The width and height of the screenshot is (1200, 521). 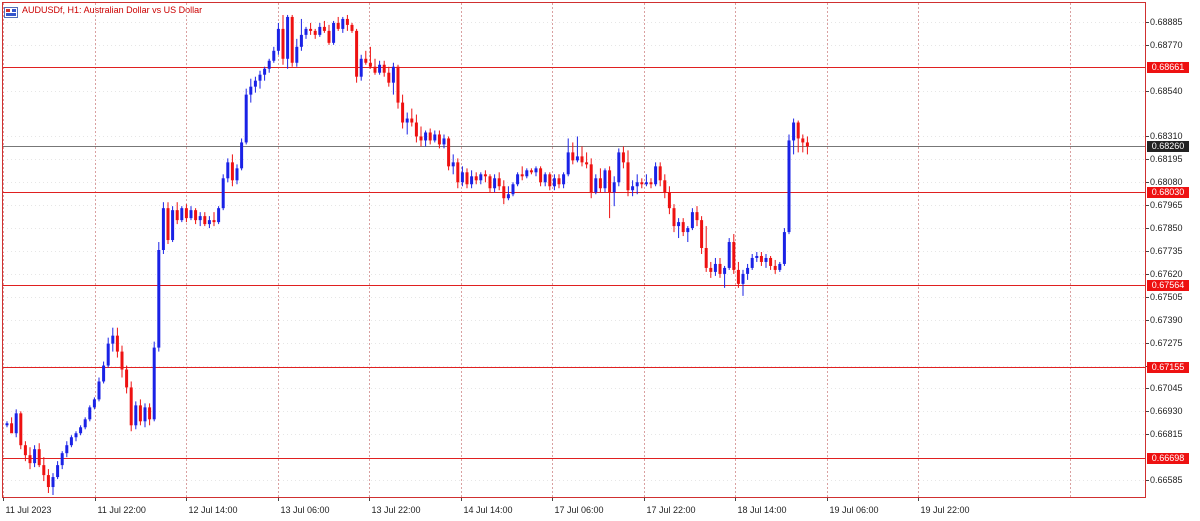 I want to click on y-tick-label: 0.68195, so click(x=1166, y=159).